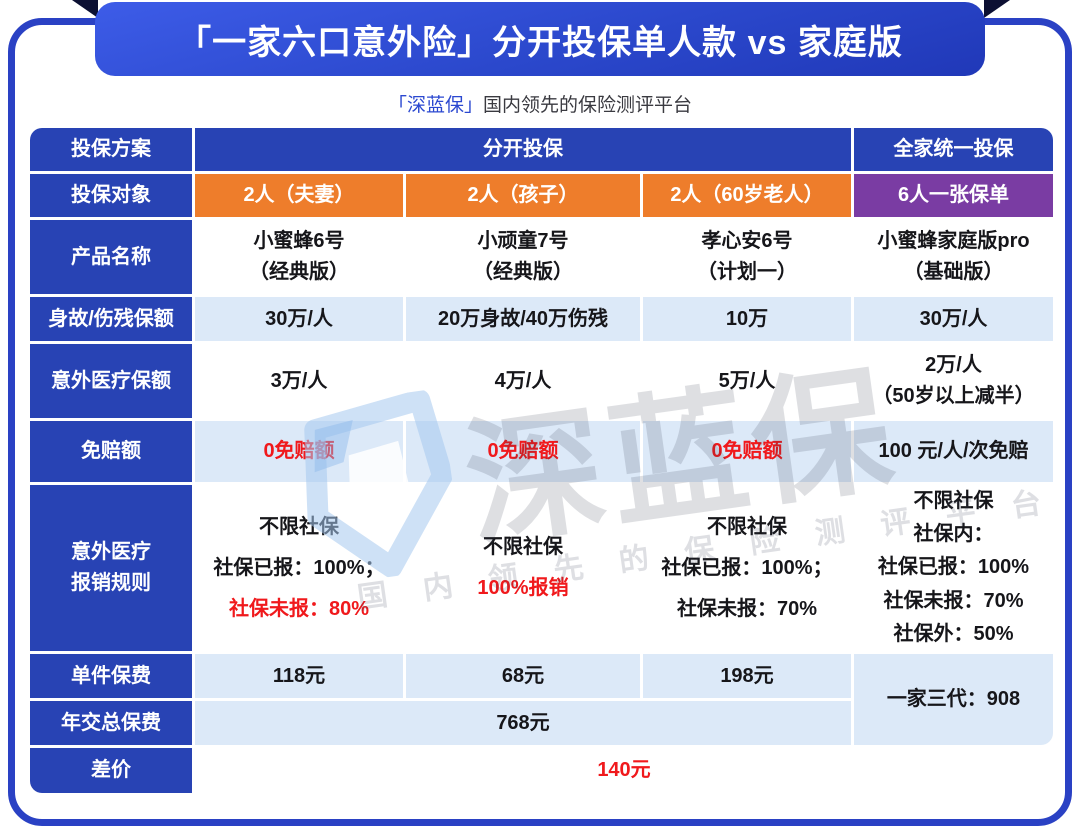 The image size is (1080, 826). I want to click on deductible-cell-2: 0免赔额, so click(523, 451).